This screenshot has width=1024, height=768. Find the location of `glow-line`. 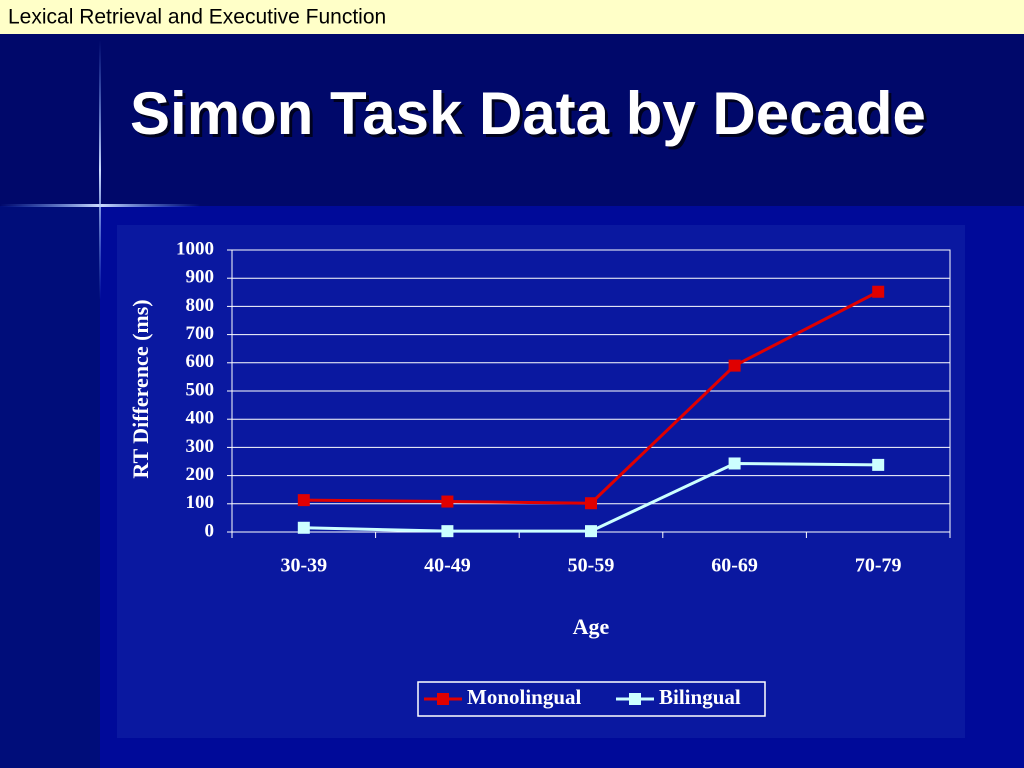

glow-line is located at coordinates (100, 170).